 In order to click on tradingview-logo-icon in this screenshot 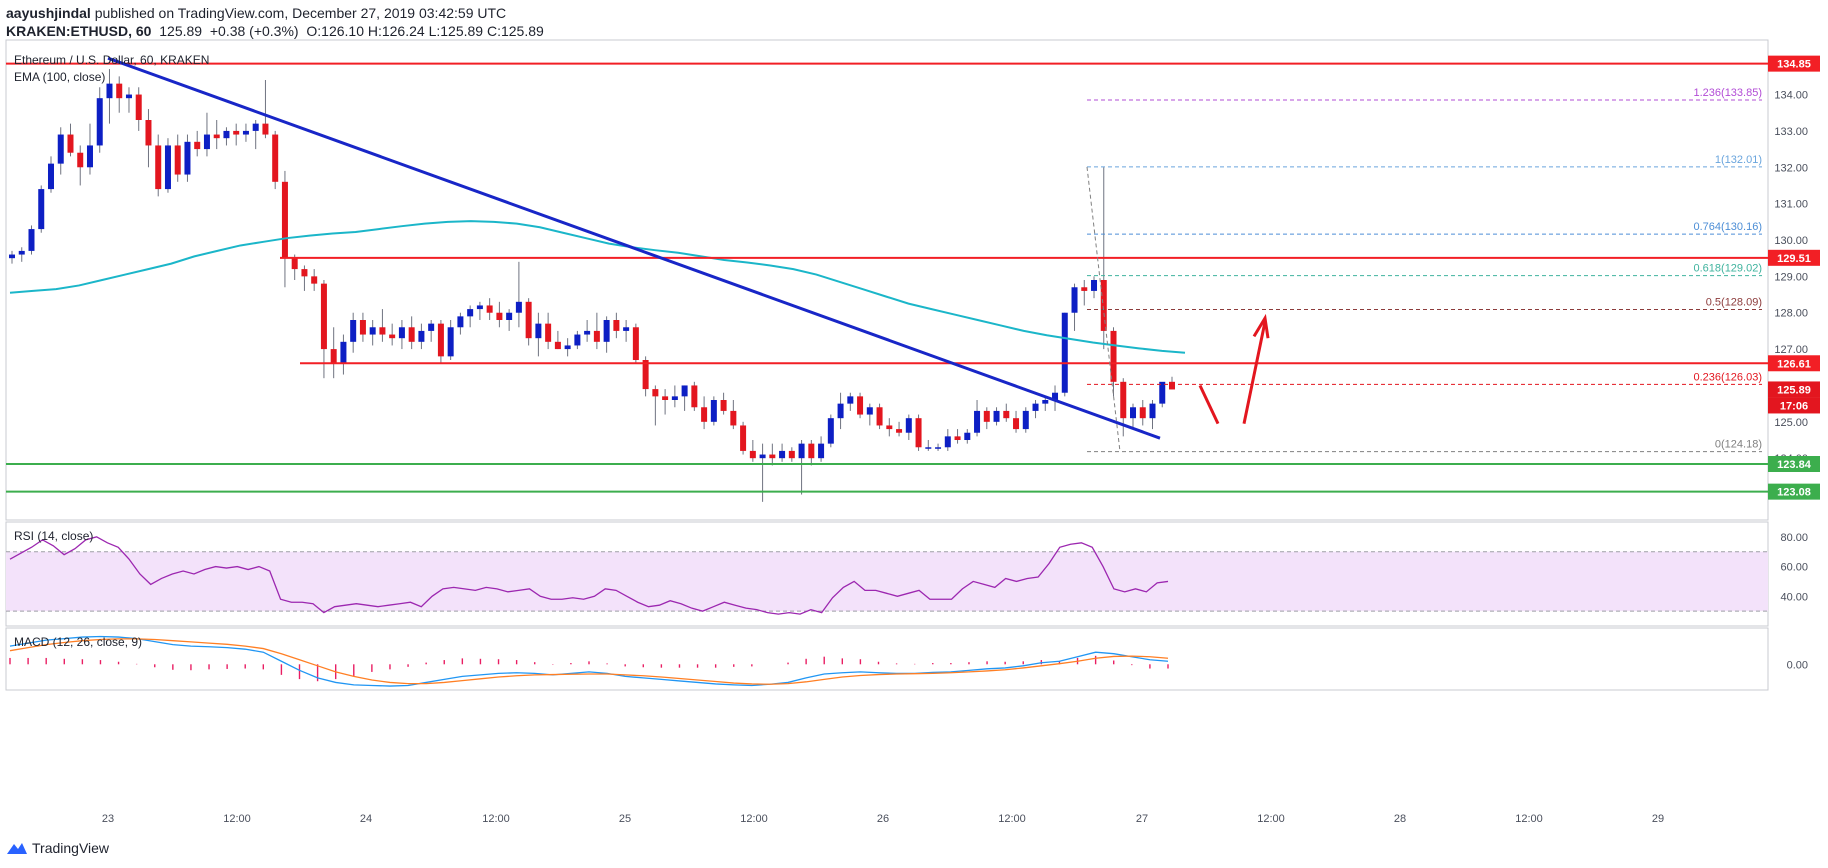, I will do `click(17, 848)`.